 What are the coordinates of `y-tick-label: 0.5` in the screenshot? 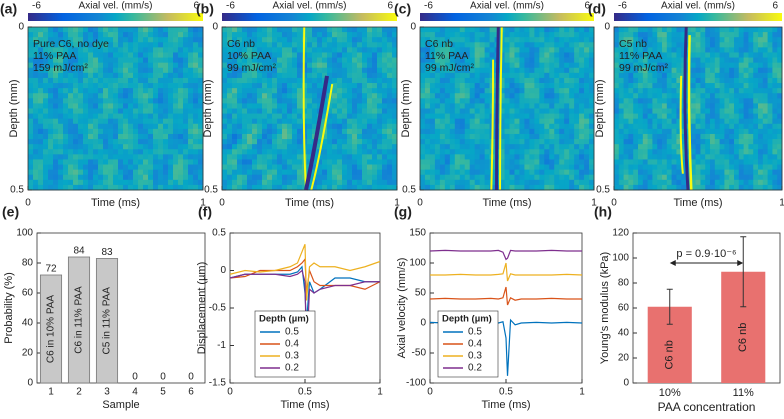 It's located at (17, 190).